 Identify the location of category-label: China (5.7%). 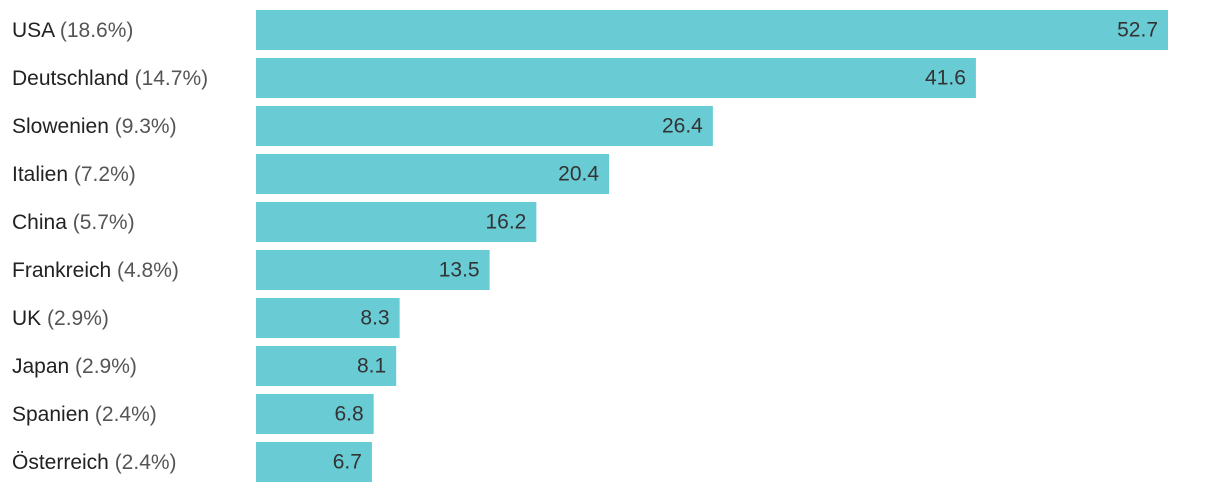
(73, 222).